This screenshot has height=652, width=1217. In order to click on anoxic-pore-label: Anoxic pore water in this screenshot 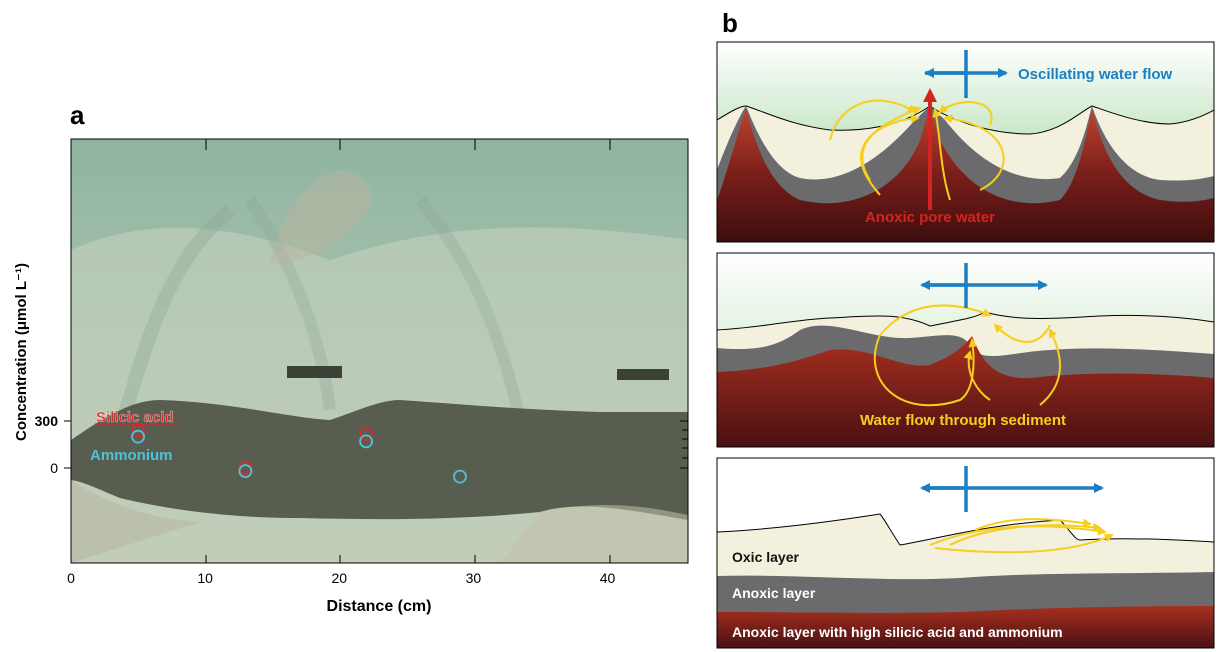, I will do `click(930, 217)`.